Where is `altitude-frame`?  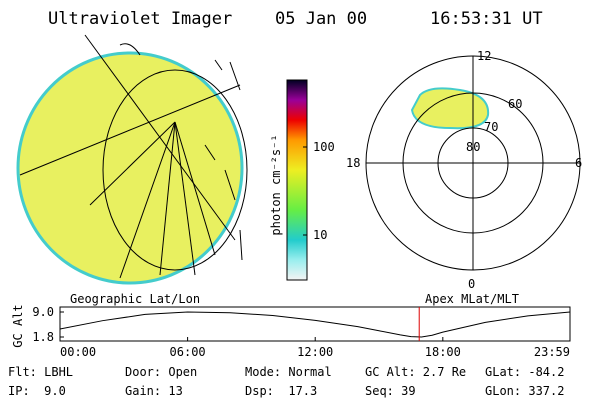
altitude-frame is located at coordinates (315, 324).